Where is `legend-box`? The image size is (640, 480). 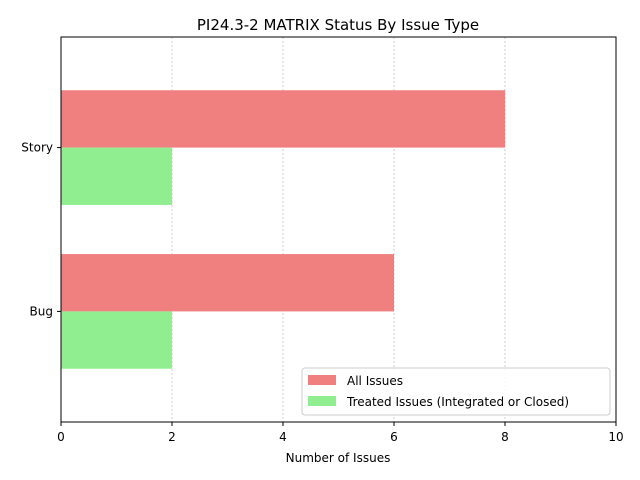
legend-box is located at coordinates (456, 391).